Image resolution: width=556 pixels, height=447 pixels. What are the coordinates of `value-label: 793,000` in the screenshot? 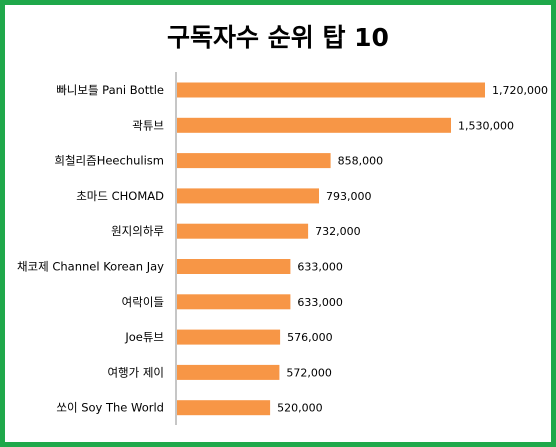 It's located at (349, 196).